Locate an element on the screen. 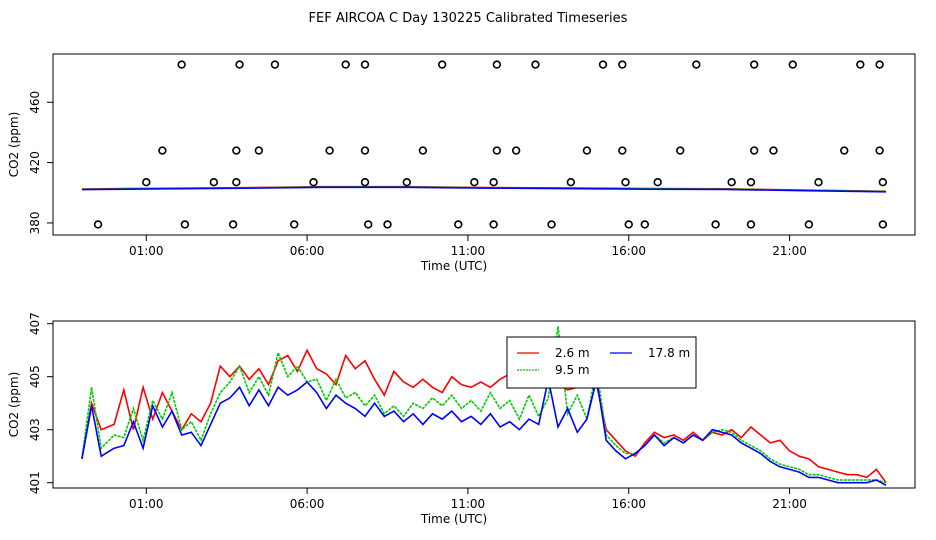 The height and width of the screenshot is (540, 936). y-tick-label: 420 is located at coordinates (35, 162).